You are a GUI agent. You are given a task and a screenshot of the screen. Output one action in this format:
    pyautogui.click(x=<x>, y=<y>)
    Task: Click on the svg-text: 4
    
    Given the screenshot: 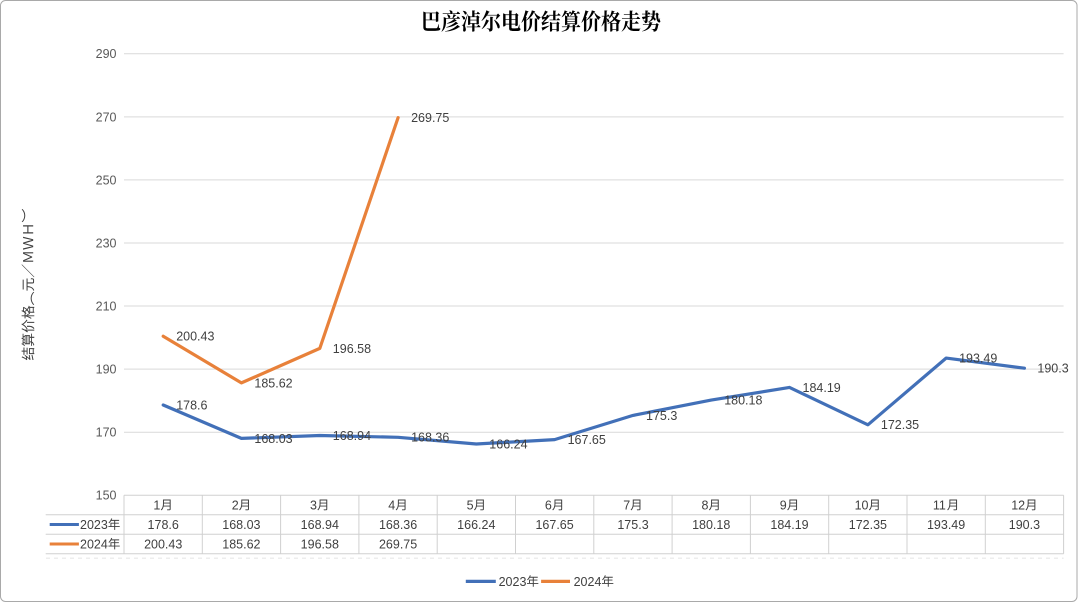 What is the action you would take?
    pyautogui.click(x=391, y=505)
    